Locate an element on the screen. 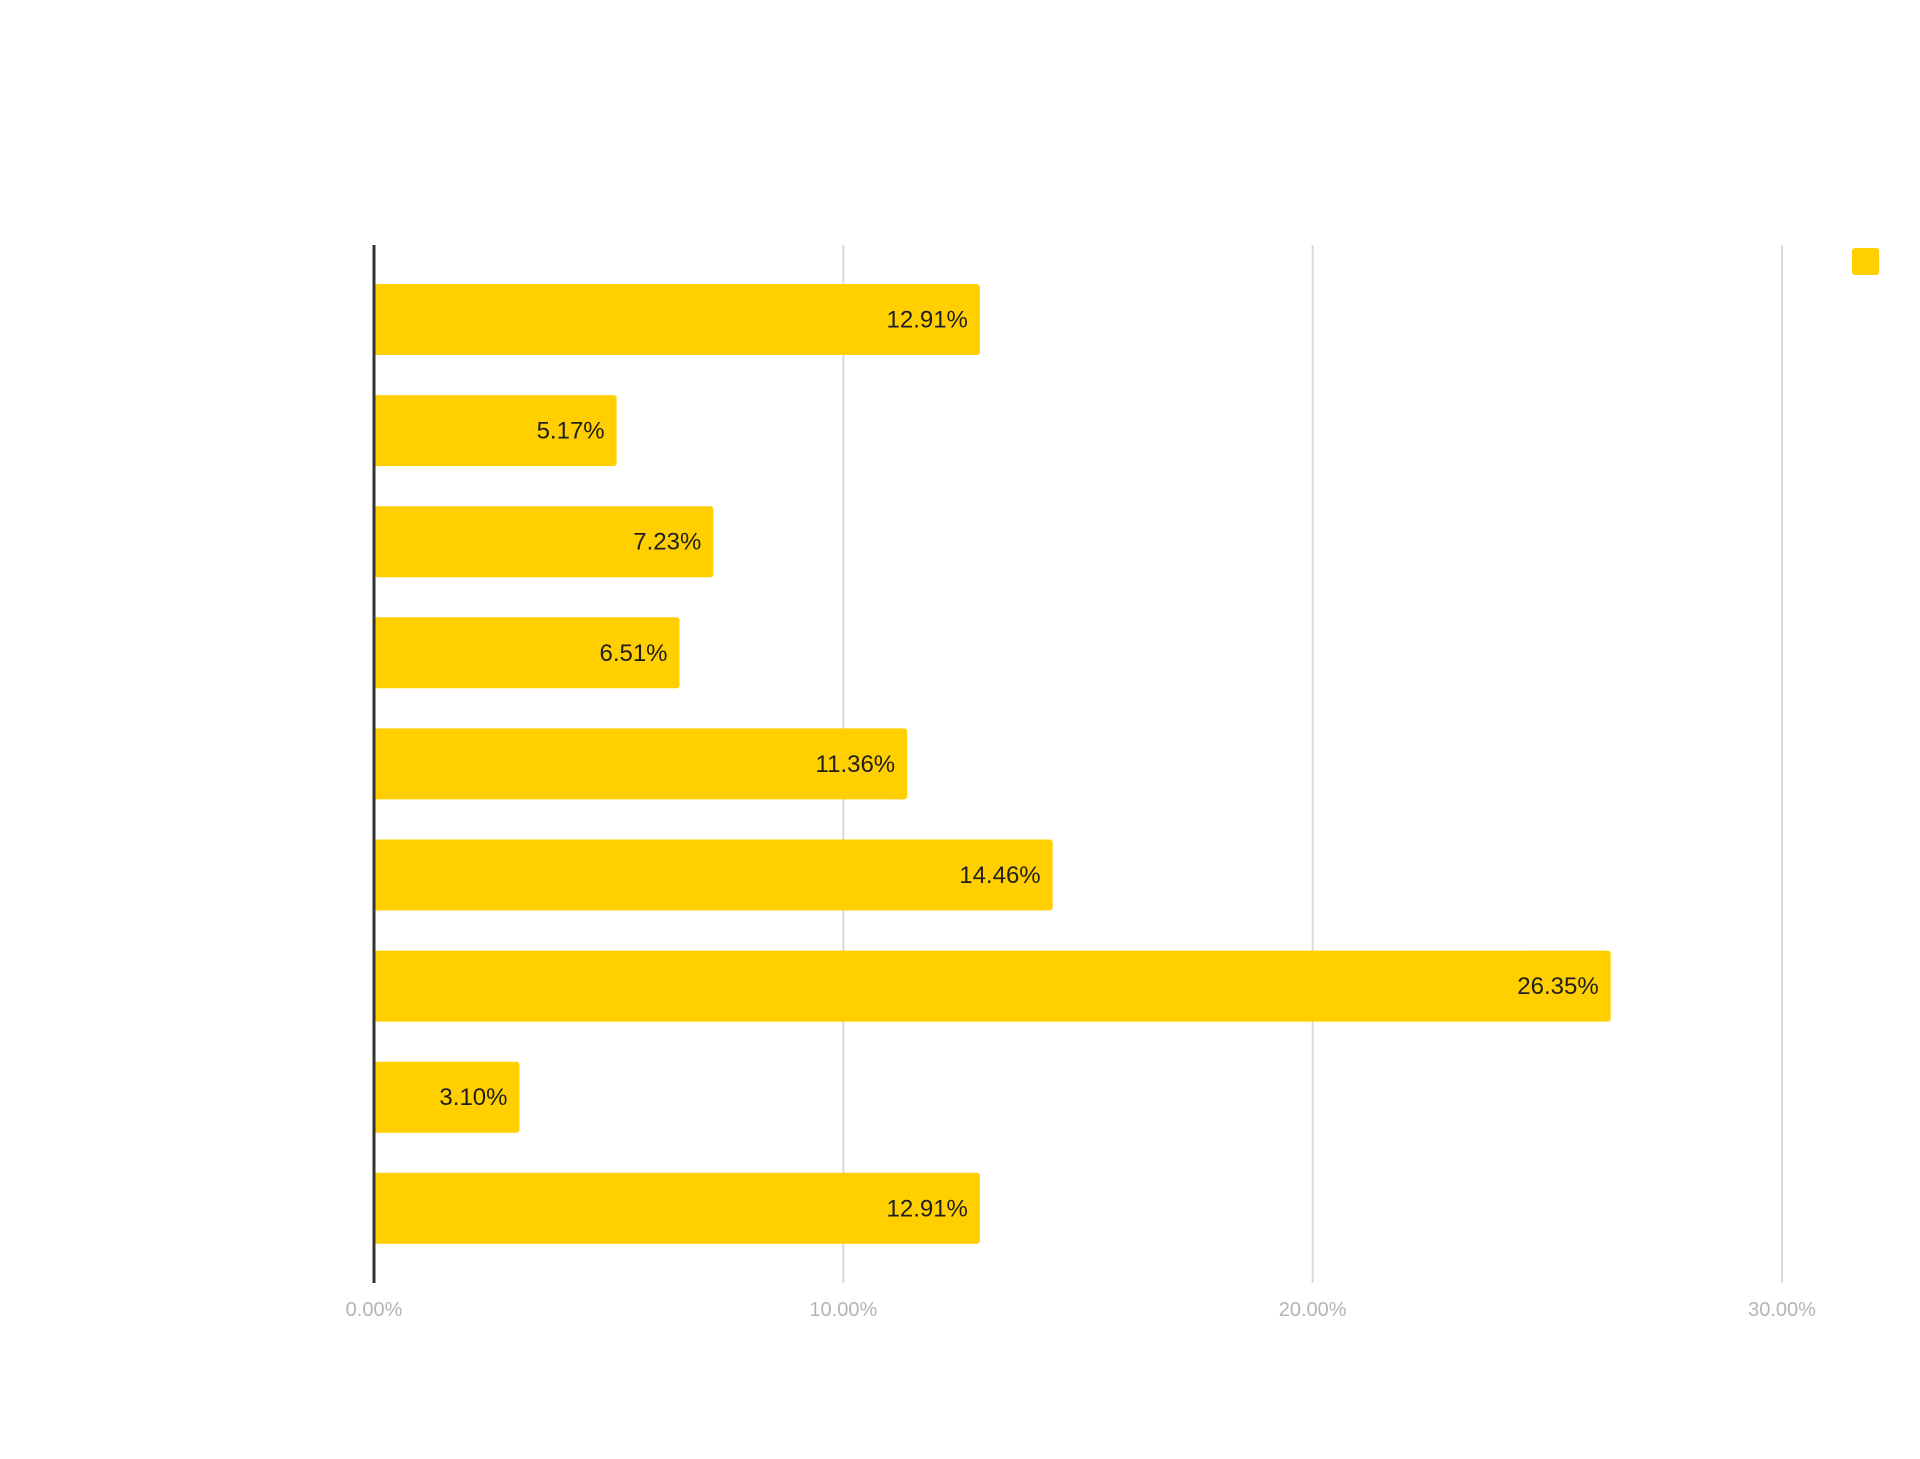 The height and width of the screenshot is (1459, 1920). bar-value-label: 7.23% is located at coordinates (667, 542).